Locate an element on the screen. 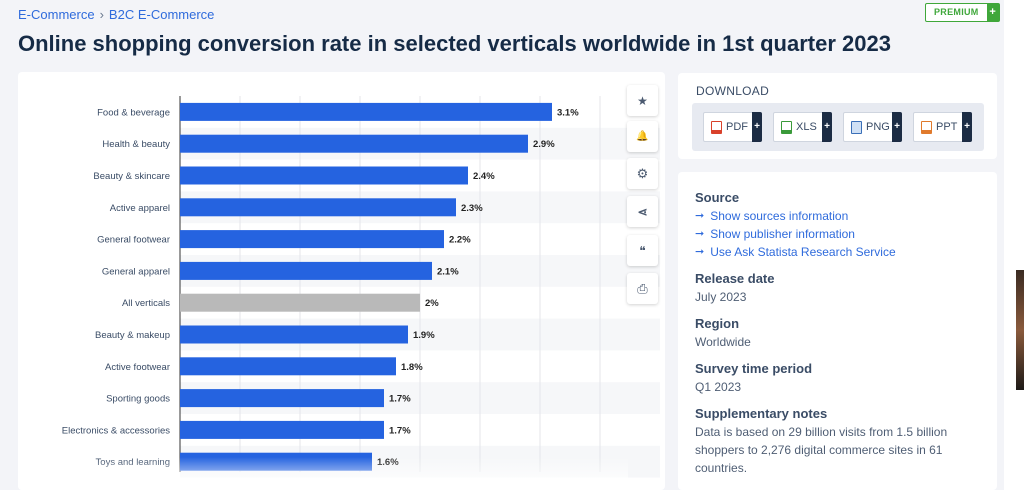 This screenshot has height=490, width=1024. release-date-section: Release date July 2023 is located at coordinates (846, 288).